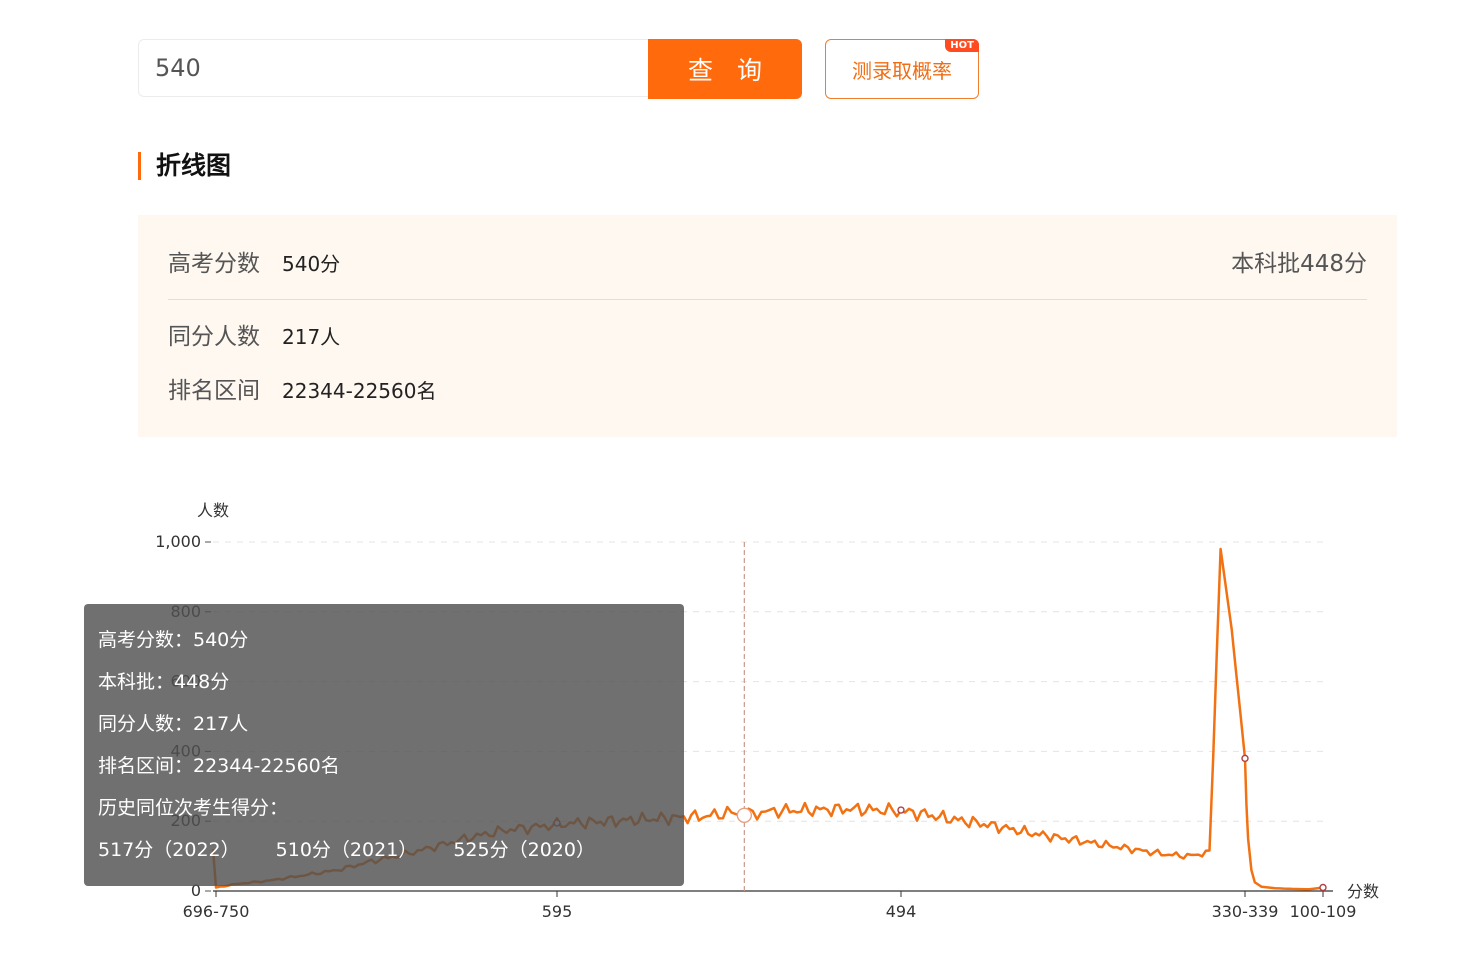  Describe the element at coordinates (214, 264) in the screenshot. I see `score-label: 高考分数` at that location.